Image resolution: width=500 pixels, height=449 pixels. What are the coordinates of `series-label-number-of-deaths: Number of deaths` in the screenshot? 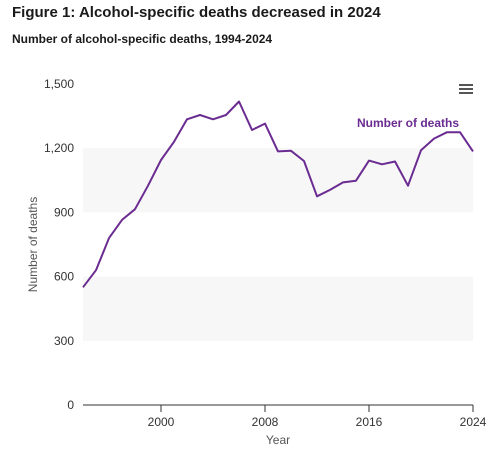 It's located at (408, 123).